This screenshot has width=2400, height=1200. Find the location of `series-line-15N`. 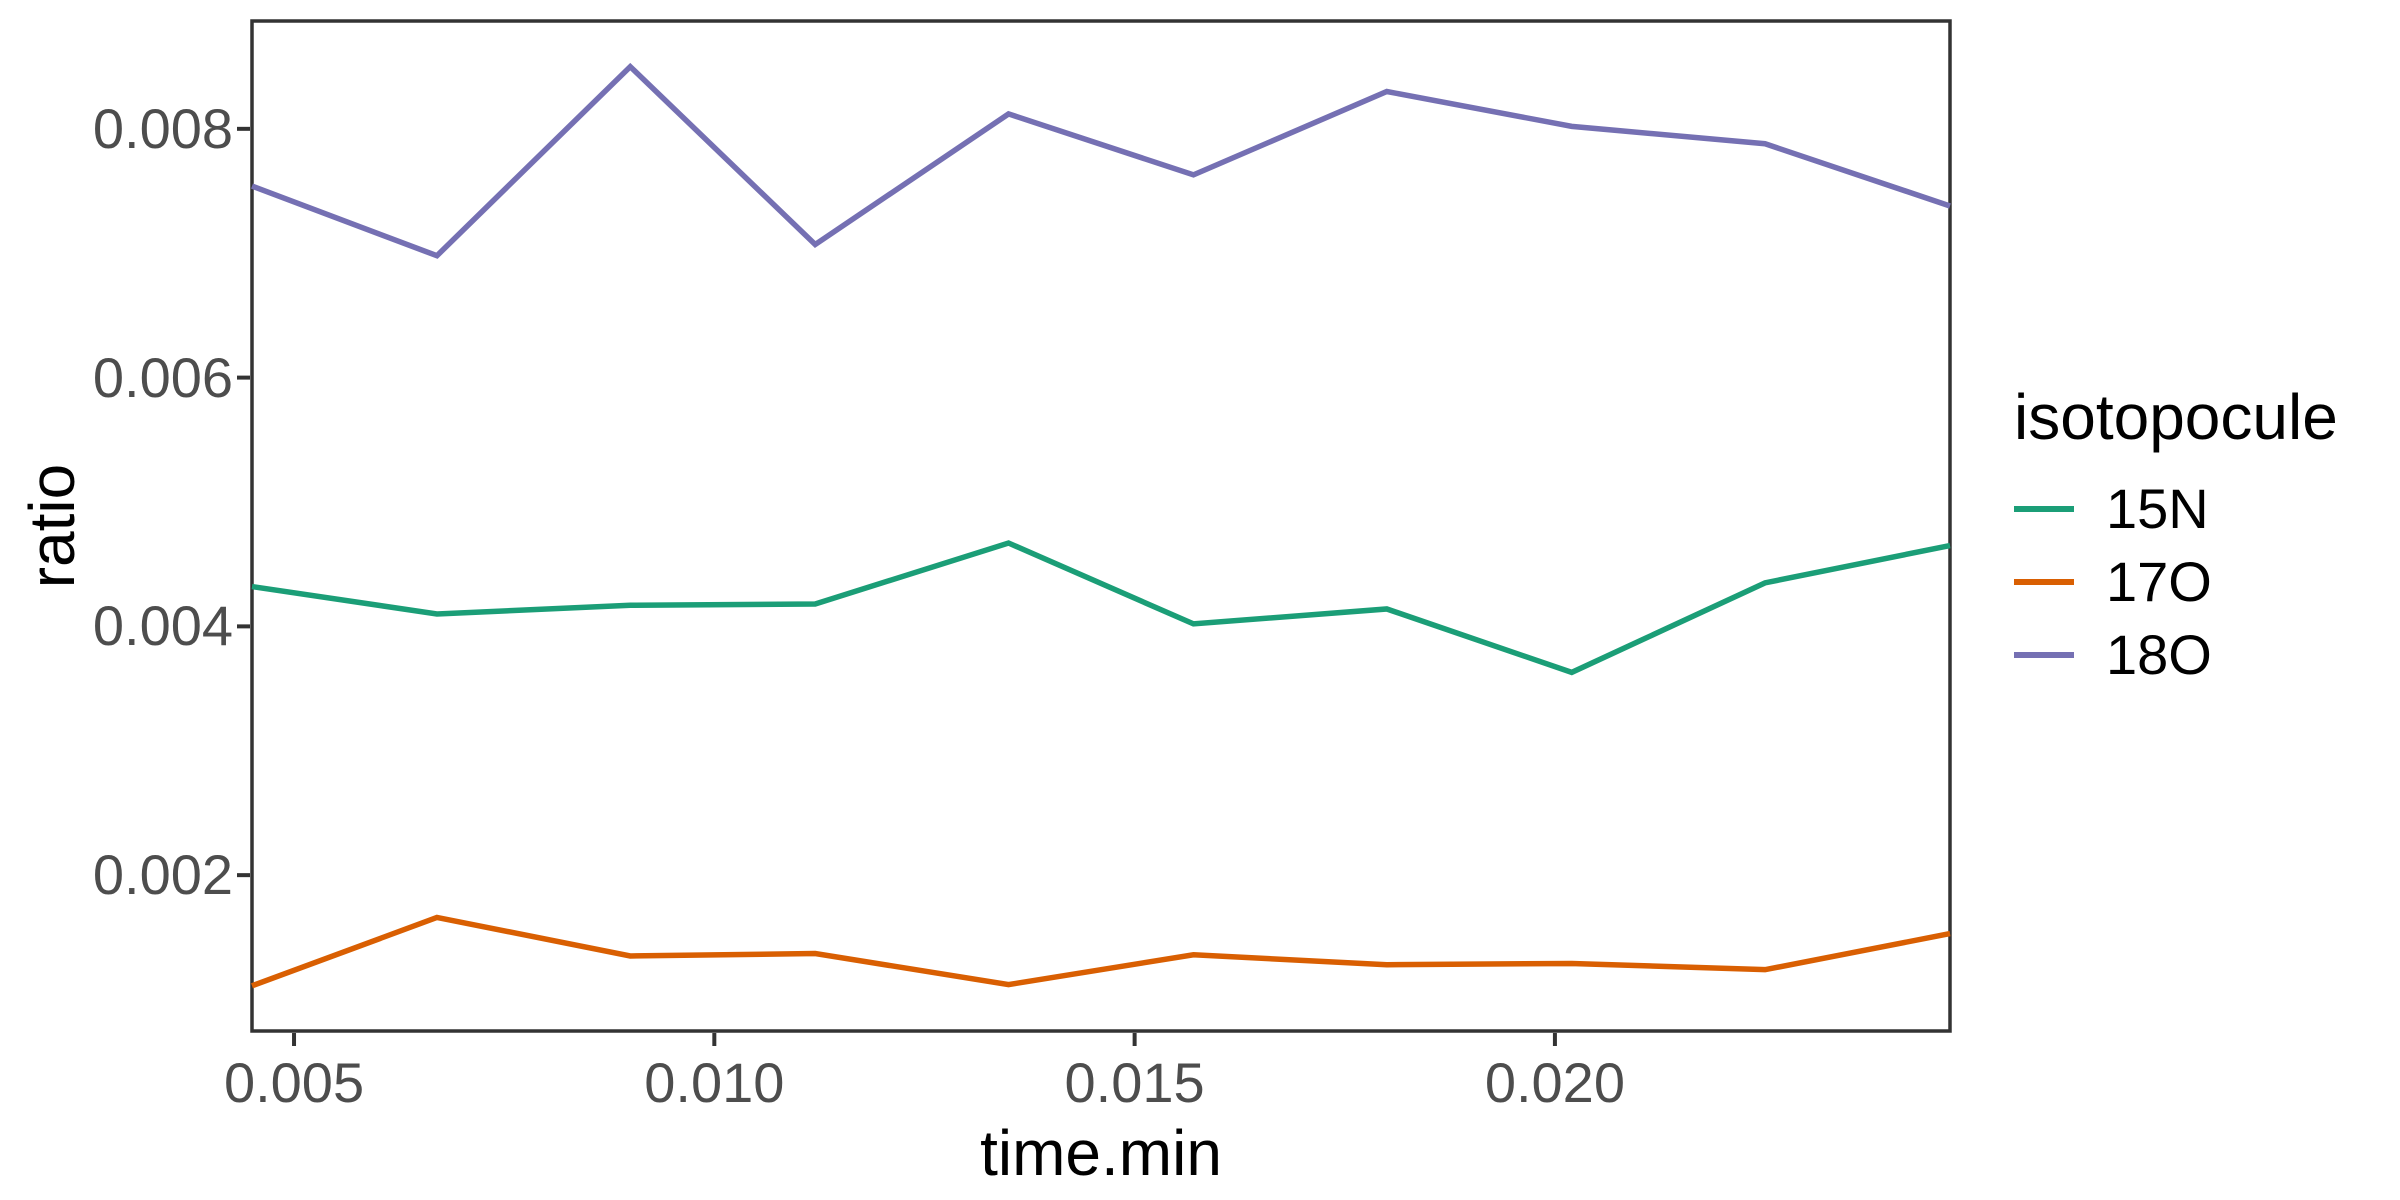

series-line-15N is located at coordinates (1101, 608).